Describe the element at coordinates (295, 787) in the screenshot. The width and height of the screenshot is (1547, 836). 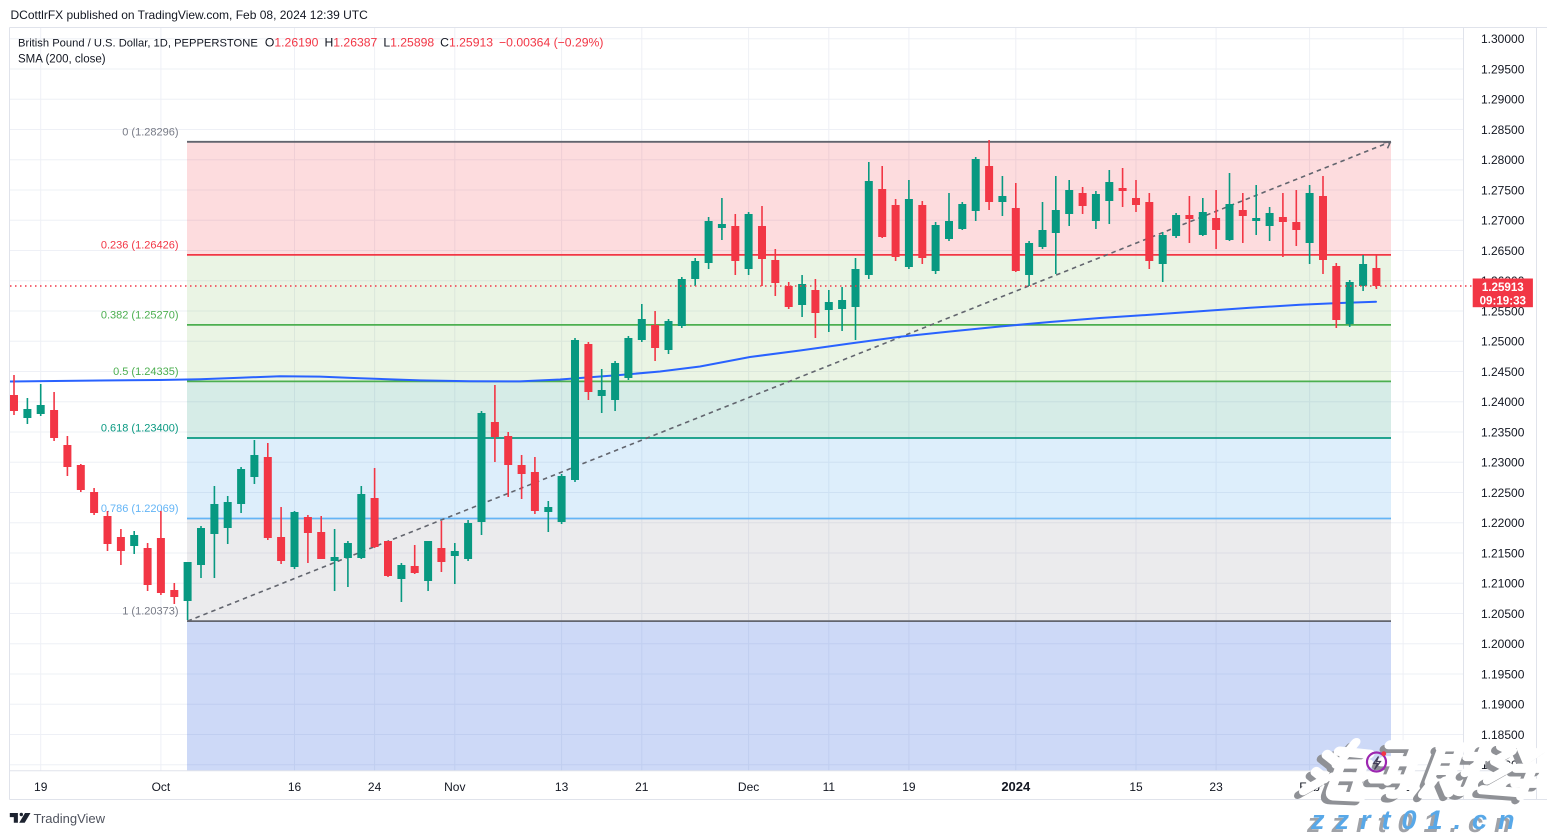
I see `svg-text: 16` at that location.